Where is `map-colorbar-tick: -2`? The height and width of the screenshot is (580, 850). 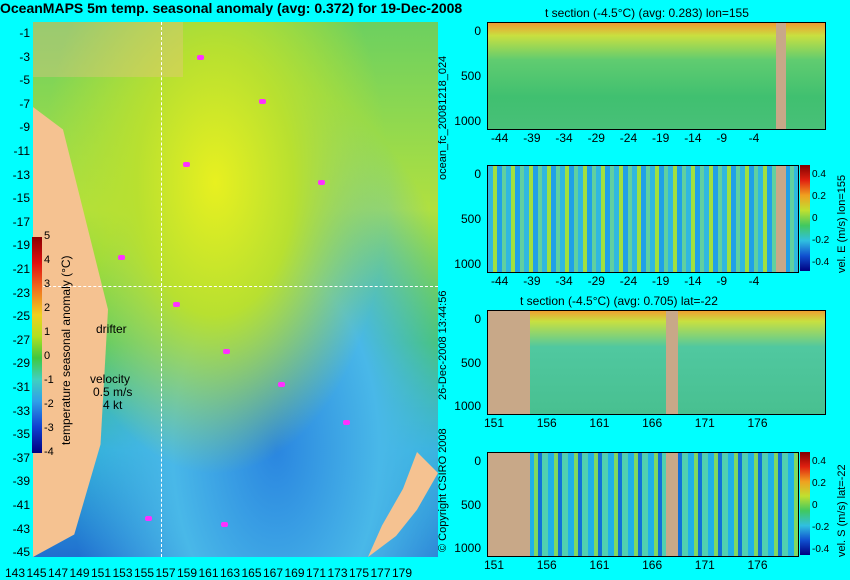 map-colorbar-tick: -2 is located at coordinates (49, 404).